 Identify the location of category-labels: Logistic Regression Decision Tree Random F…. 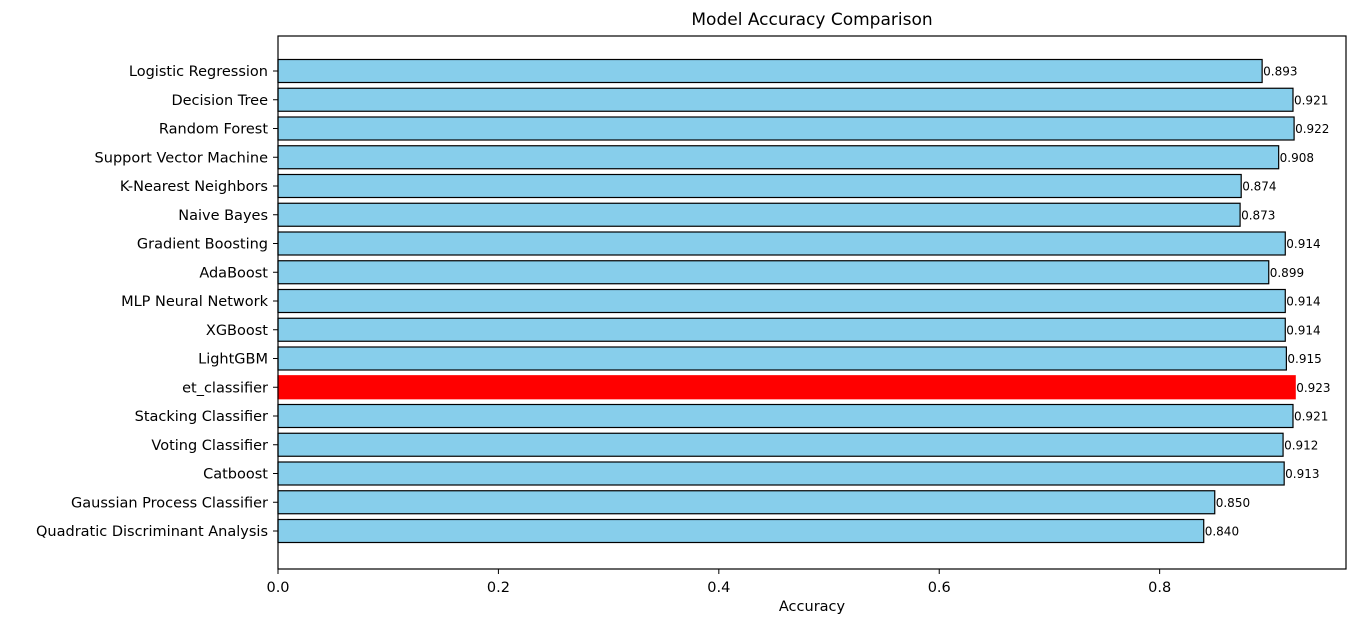
(157, 302).